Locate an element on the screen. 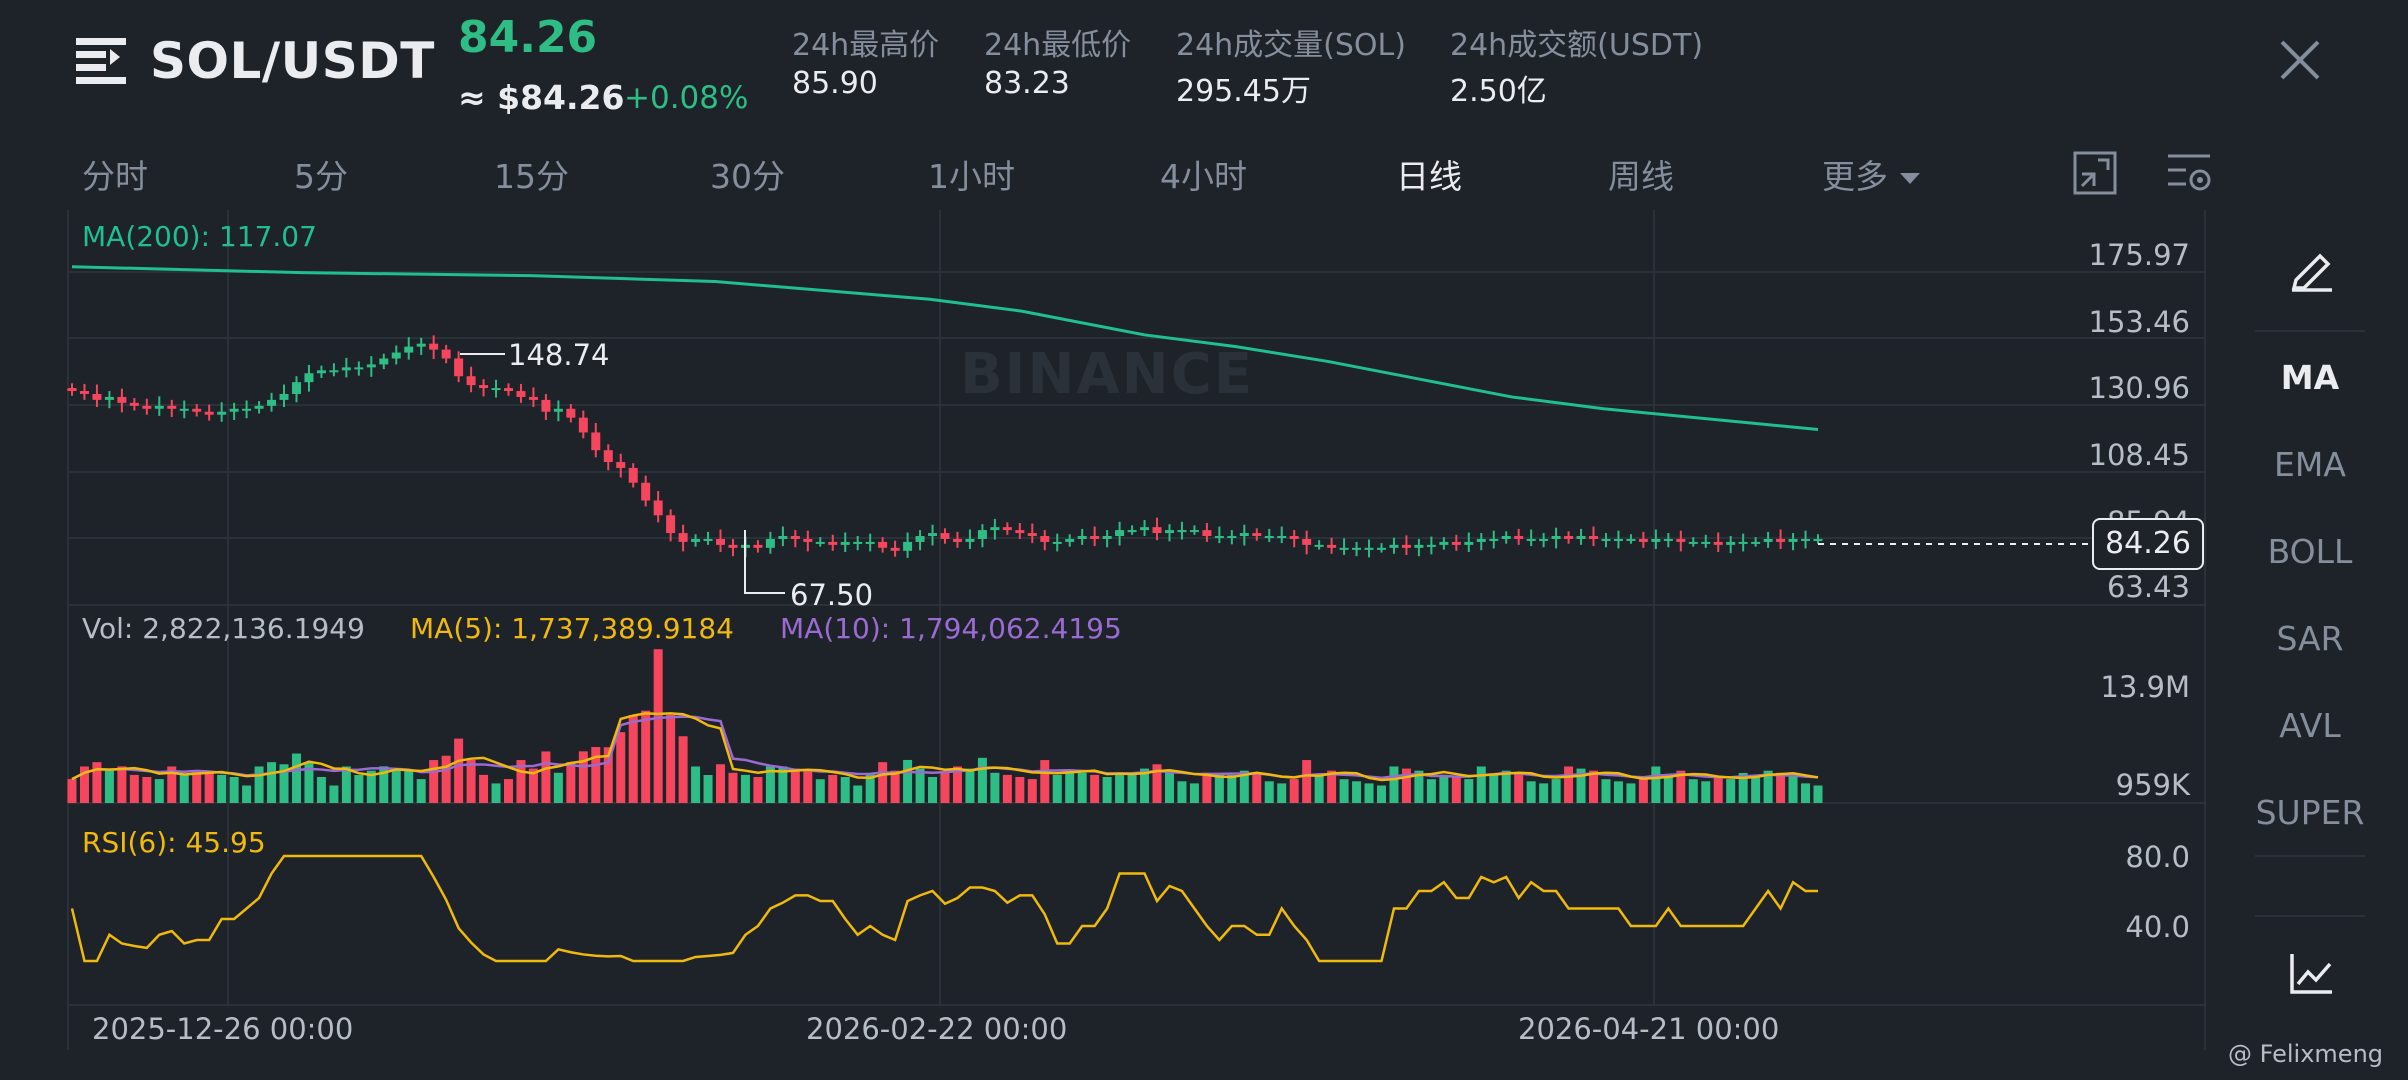 The height and width of the screenshot is (1080, 2408). indicator-chart-icon is located at coordinates (2311, 973).